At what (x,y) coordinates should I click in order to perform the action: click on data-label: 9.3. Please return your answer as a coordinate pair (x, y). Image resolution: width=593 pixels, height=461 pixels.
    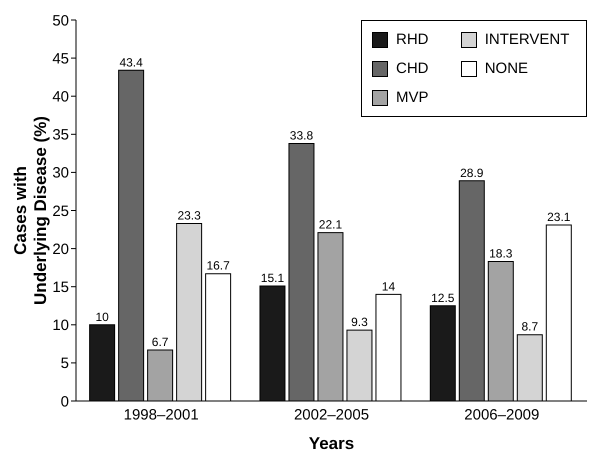
    Looking at the image, I should click on (359, 322).